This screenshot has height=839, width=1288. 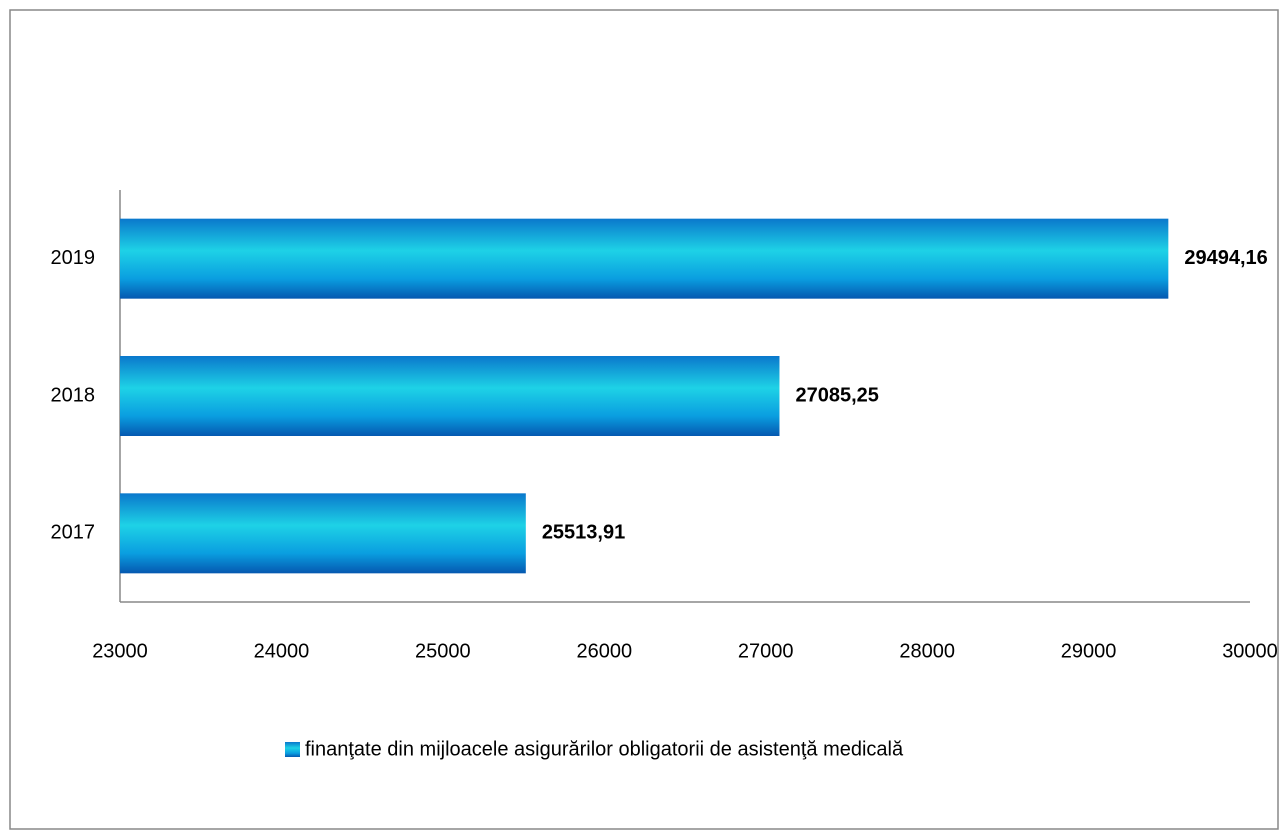 What do you see at coordinates (927, 651) in the screenshot?
I see `x-tick-label: 28000` at bounding box center [927, 651].